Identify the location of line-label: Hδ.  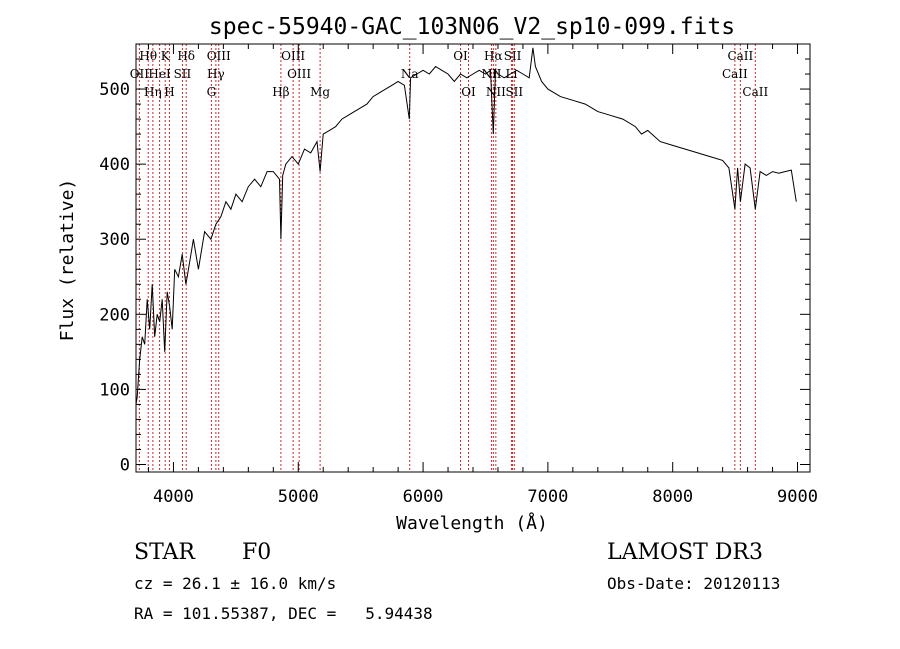
(186, 56).